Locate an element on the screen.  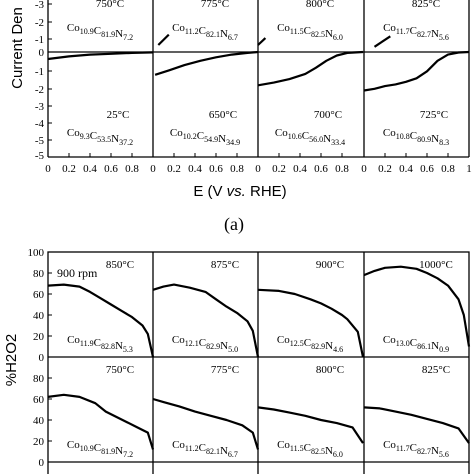
element-subscript: 11.7 is located at coordinates (403, 31).